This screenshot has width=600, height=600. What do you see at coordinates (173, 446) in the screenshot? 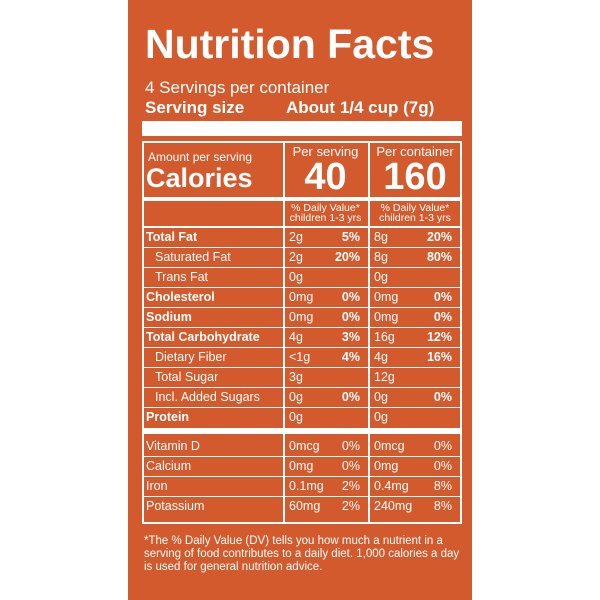
I see `nutrient-name: Vitamin D` at bounding box center [173, 446].